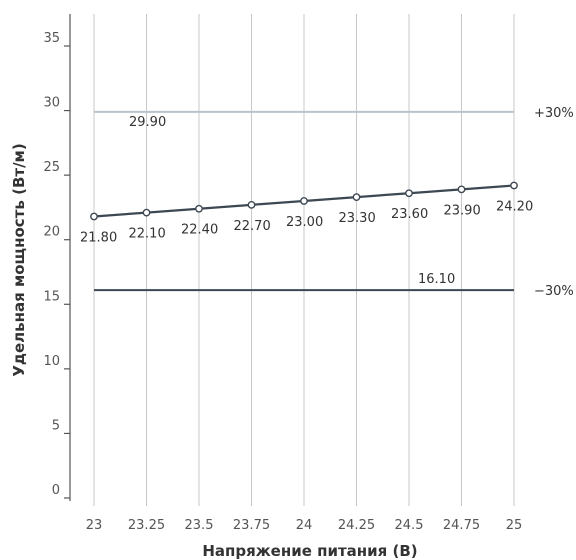  I want to click on y-tick-label: 30, so click(51, 103).